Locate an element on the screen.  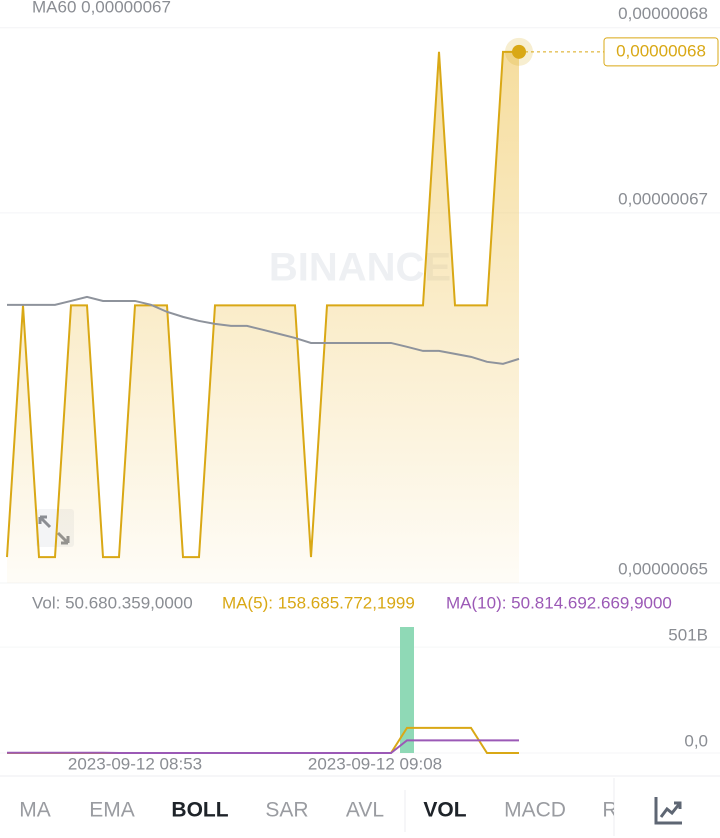
tab-bar: MA EMA BOLL SAR AVL VOL MACD R is located at coordinates (318, 810).